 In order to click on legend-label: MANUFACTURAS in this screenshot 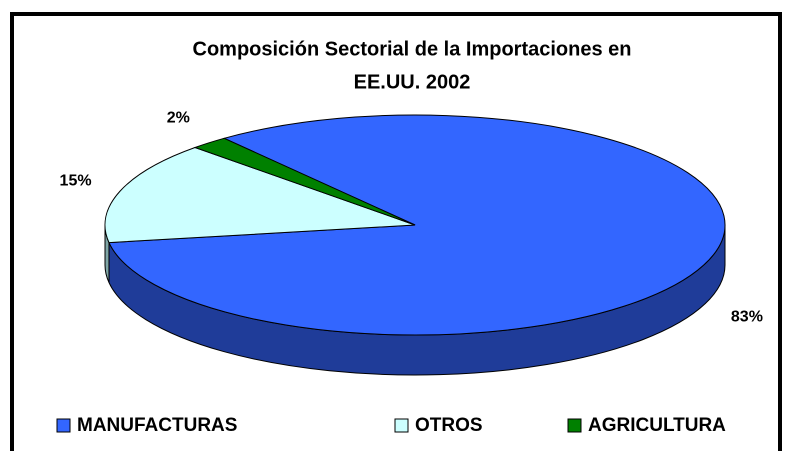, I will do `click(157, 425)`.